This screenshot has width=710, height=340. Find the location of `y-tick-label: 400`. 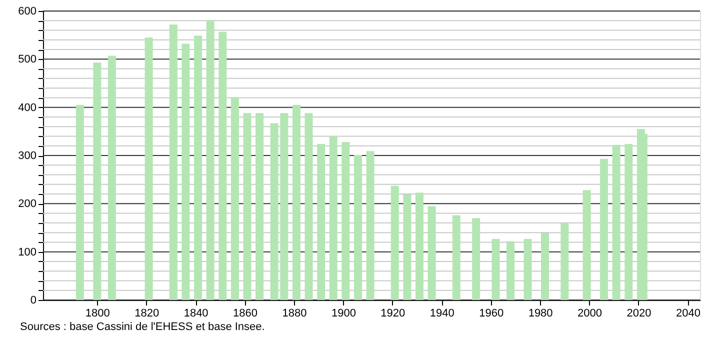

y-tick-label: 400 is located at coordinates (27, 108).